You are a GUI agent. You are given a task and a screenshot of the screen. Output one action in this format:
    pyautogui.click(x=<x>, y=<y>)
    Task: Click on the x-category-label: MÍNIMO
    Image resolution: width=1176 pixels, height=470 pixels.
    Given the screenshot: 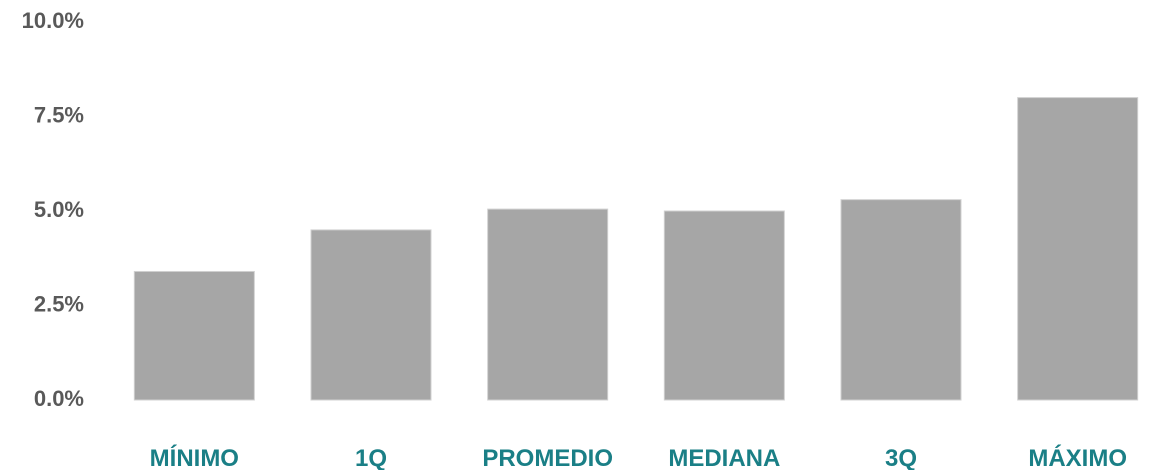 What is the action you would take?
    pyautogui.click(x=194, y=457)
    